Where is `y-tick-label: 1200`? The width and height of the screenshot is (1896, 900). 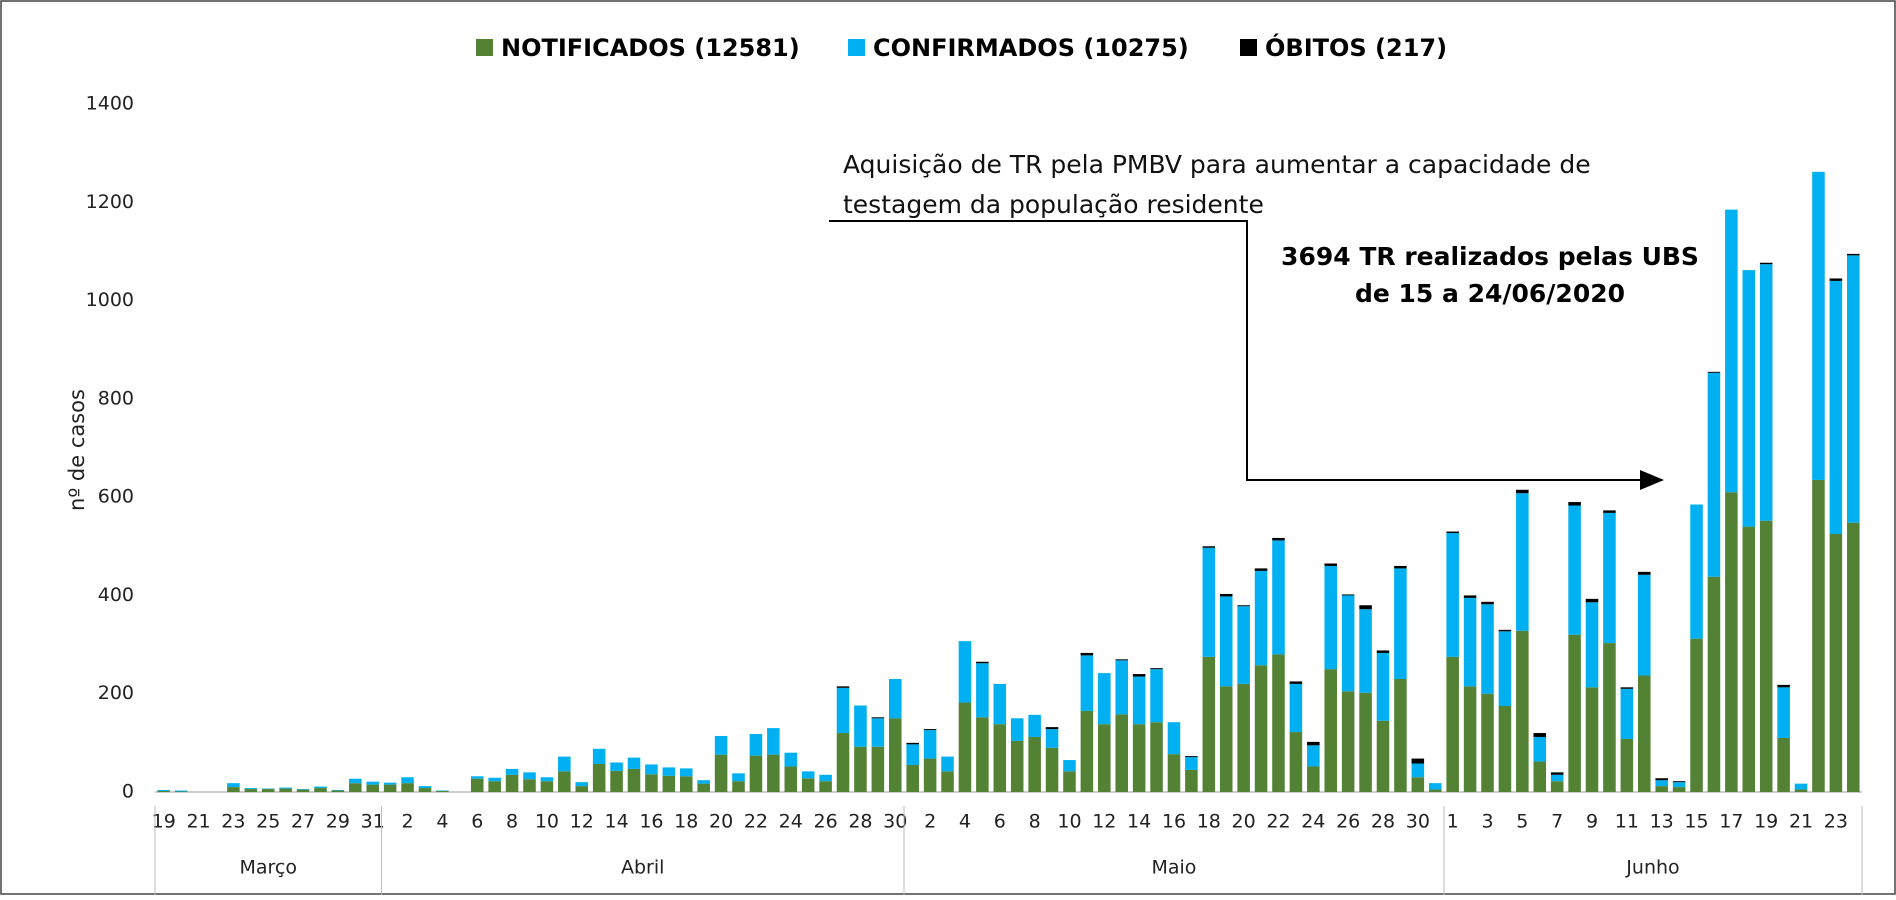 y-tick-label: 1200 is located at coordinates (110, 202).